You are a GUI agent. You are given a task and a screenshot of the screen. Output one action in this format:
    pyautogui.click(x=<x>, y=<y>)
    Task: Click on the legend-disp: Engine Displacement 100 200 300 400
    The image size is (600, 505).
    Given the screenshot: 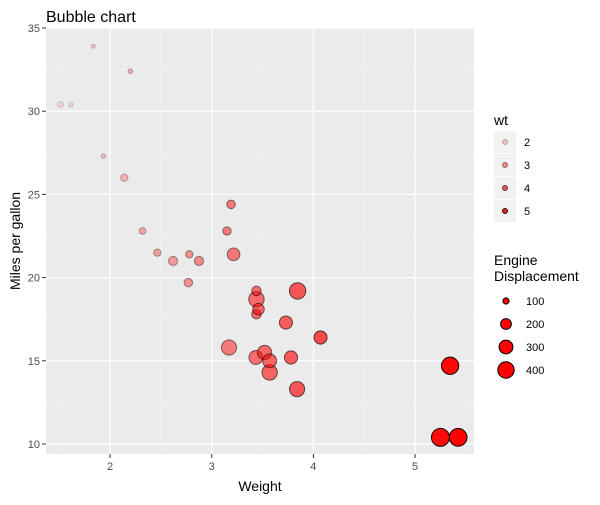 What is the action you would take?
    pyautogui.click(x=536, y=315)
    